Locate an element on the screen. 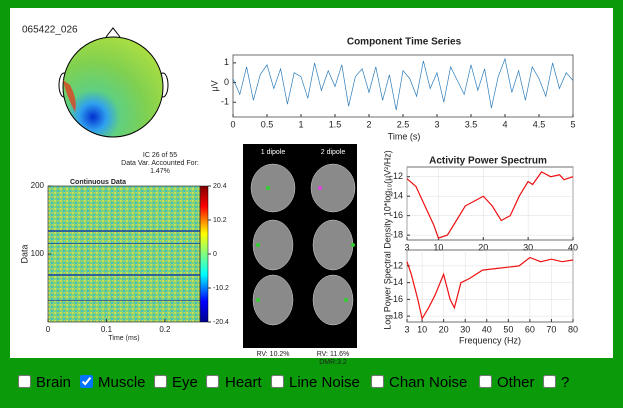  rv-label: RV: 11.6% is located at coordinates (333, 354).